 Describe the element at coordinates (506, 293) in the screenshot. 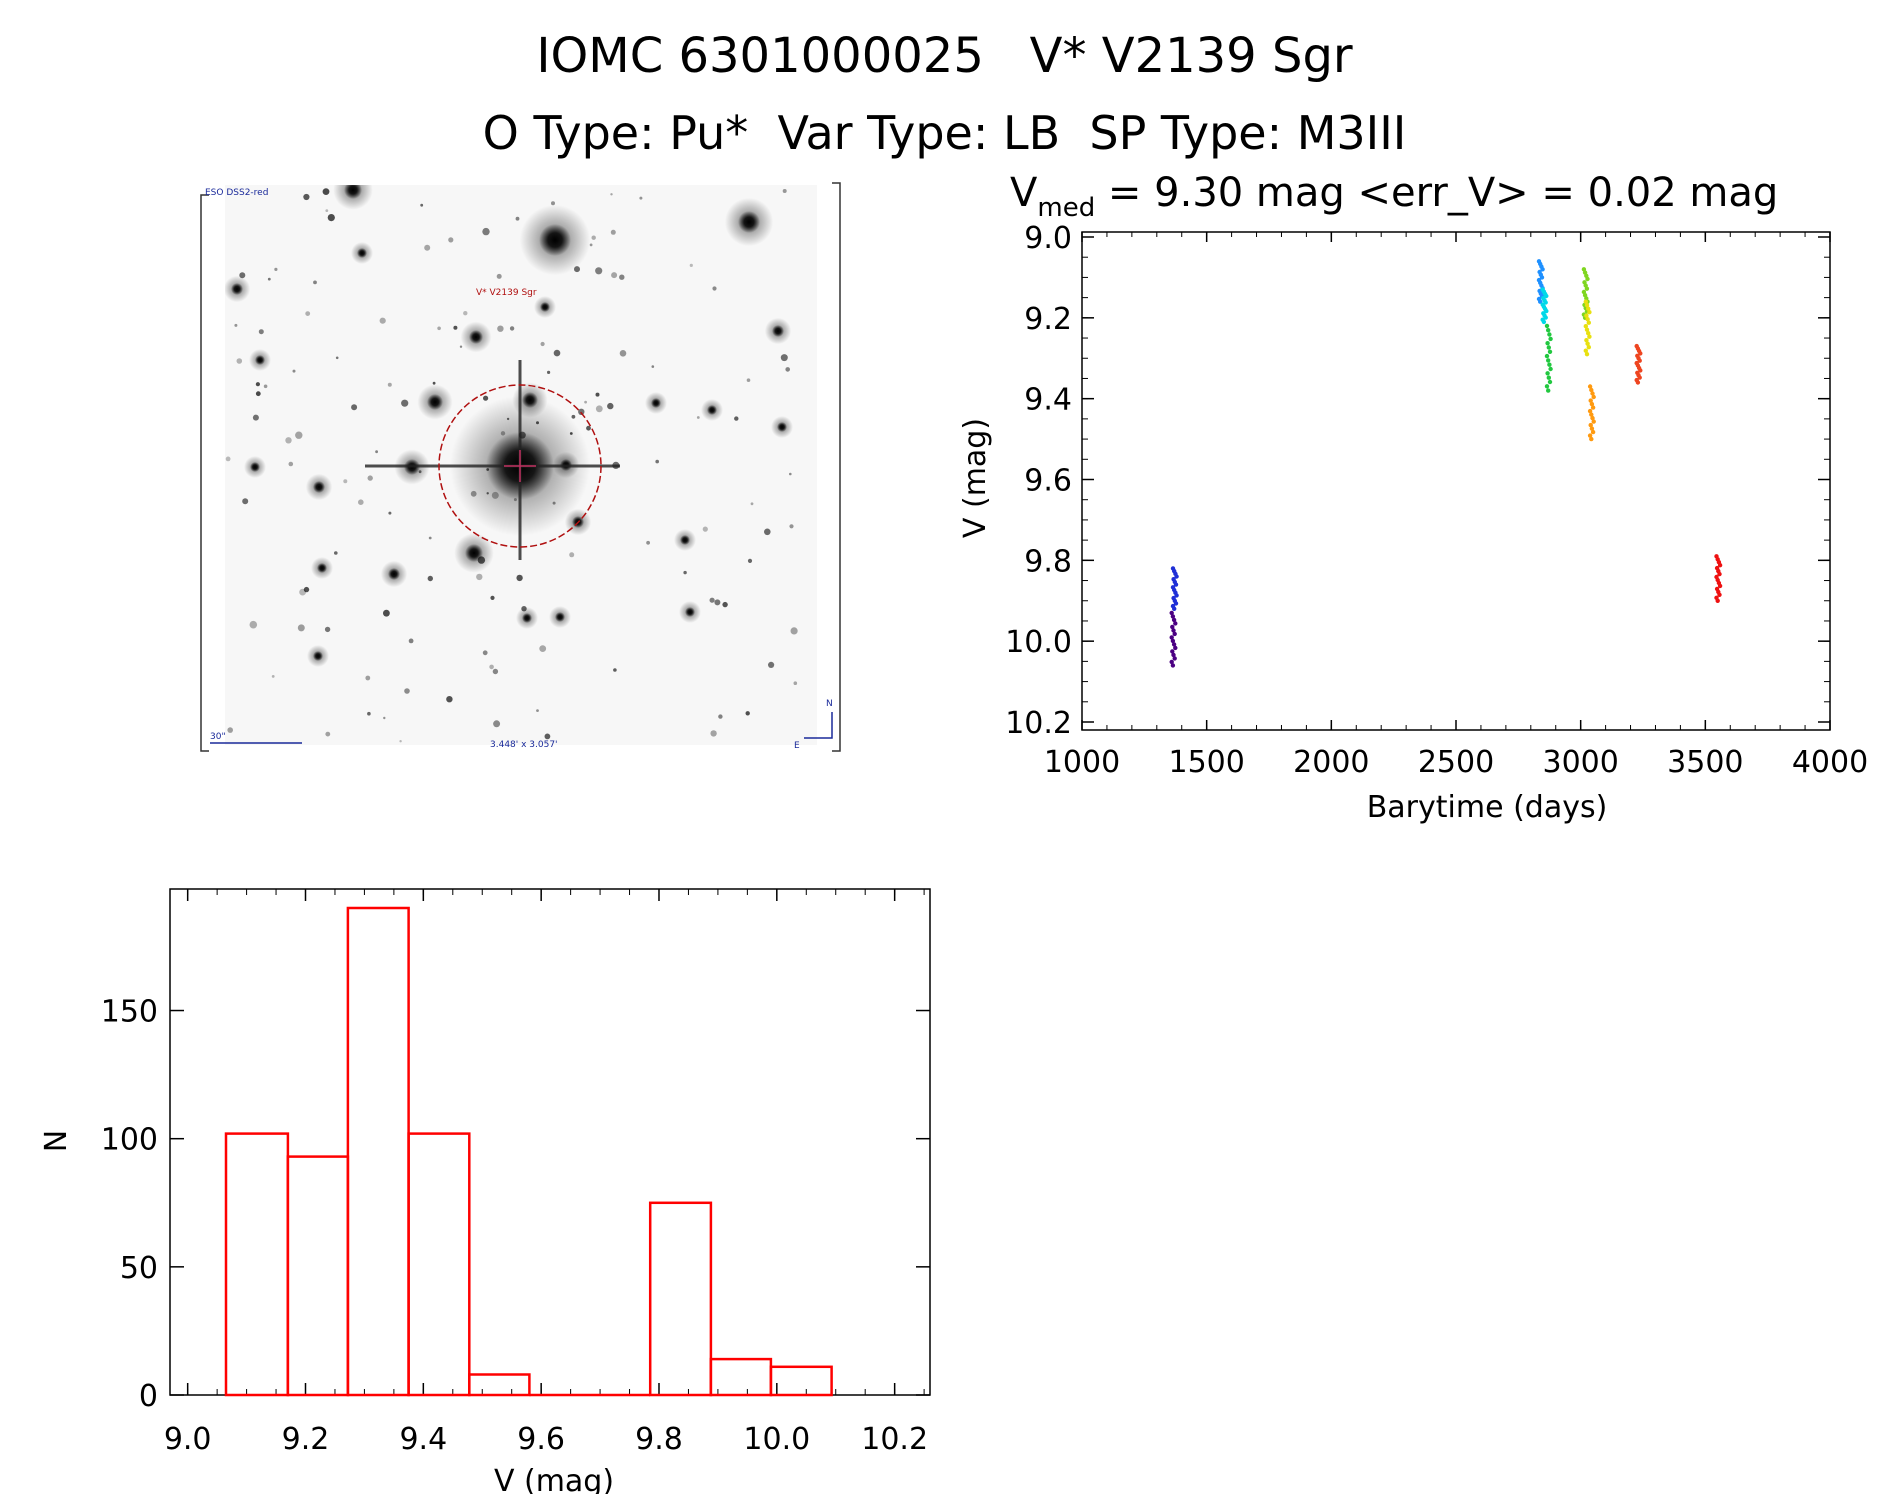

I see `object-label: V* V2139 Sgr` at that location.